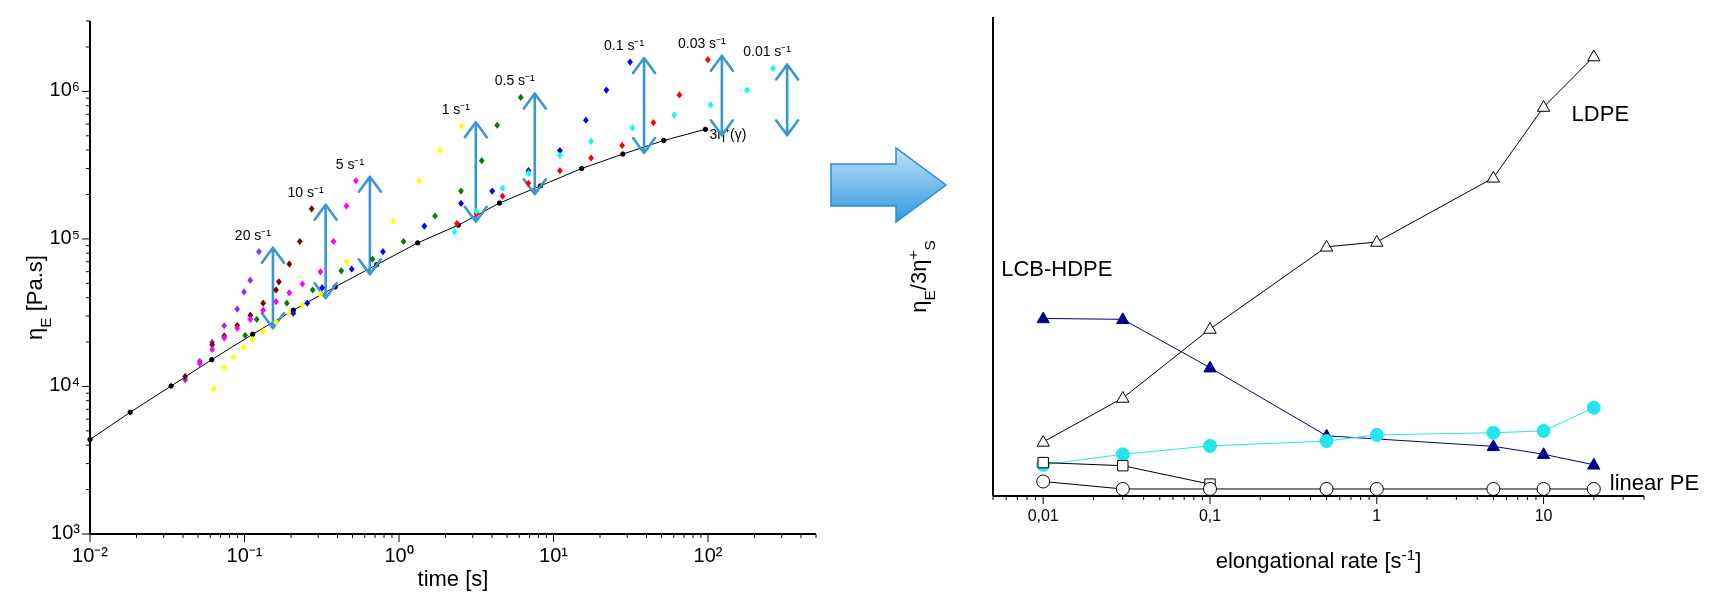  Describe the element at coordinates (64, 237) in the screenshot. I see `y-tick-label: 10⁵` at that location.